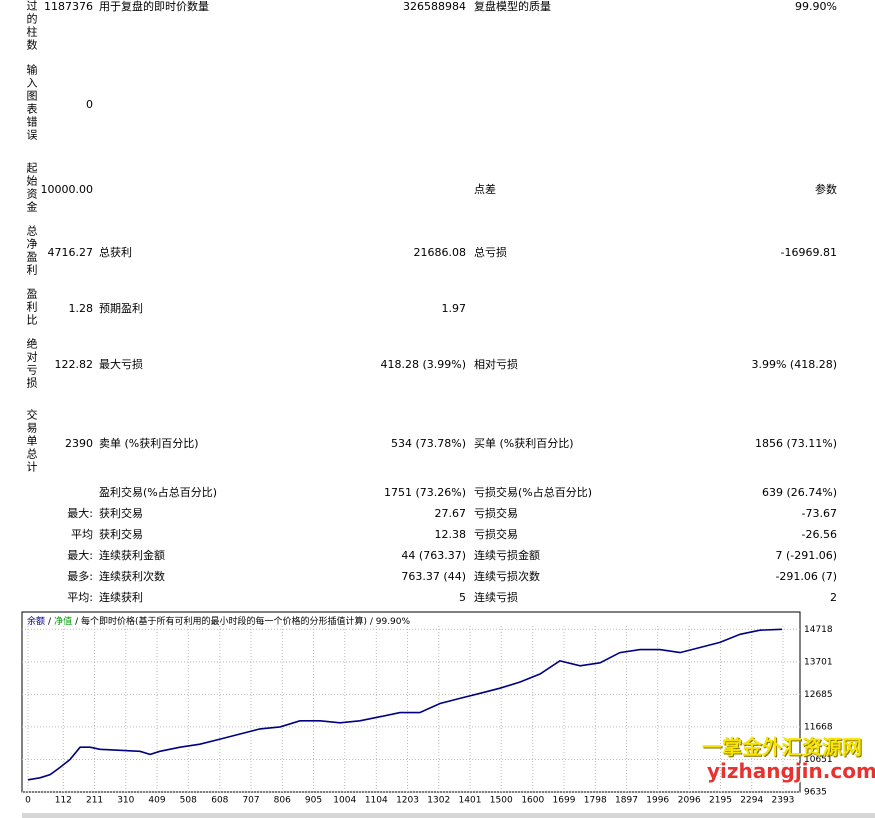 This screenshot has height=818, width=875. What do you see at coordinates (448, 815) in the screenshot?
I see `scrollbar` at bounding box center [448, 815].